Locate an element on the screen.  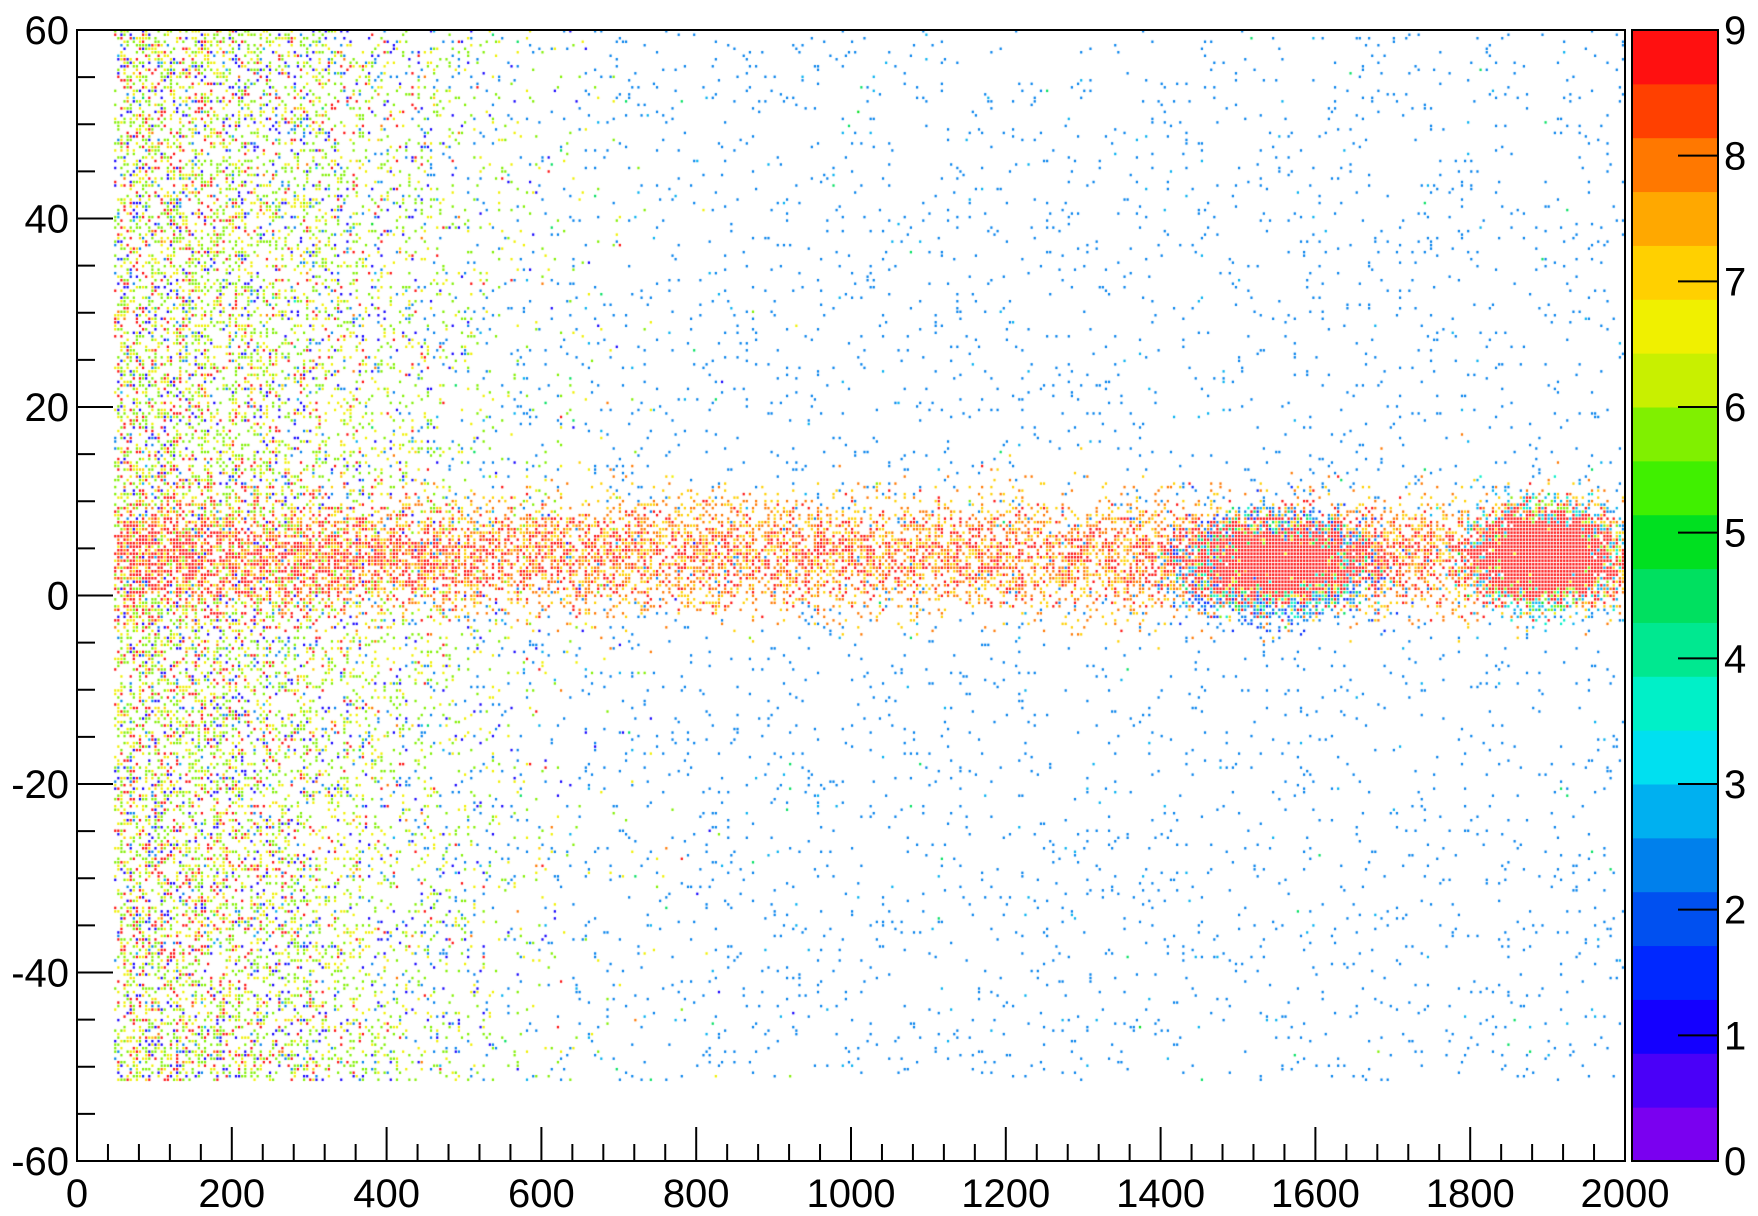
y-tick-label: 40 is located at coordinates (47, 220).